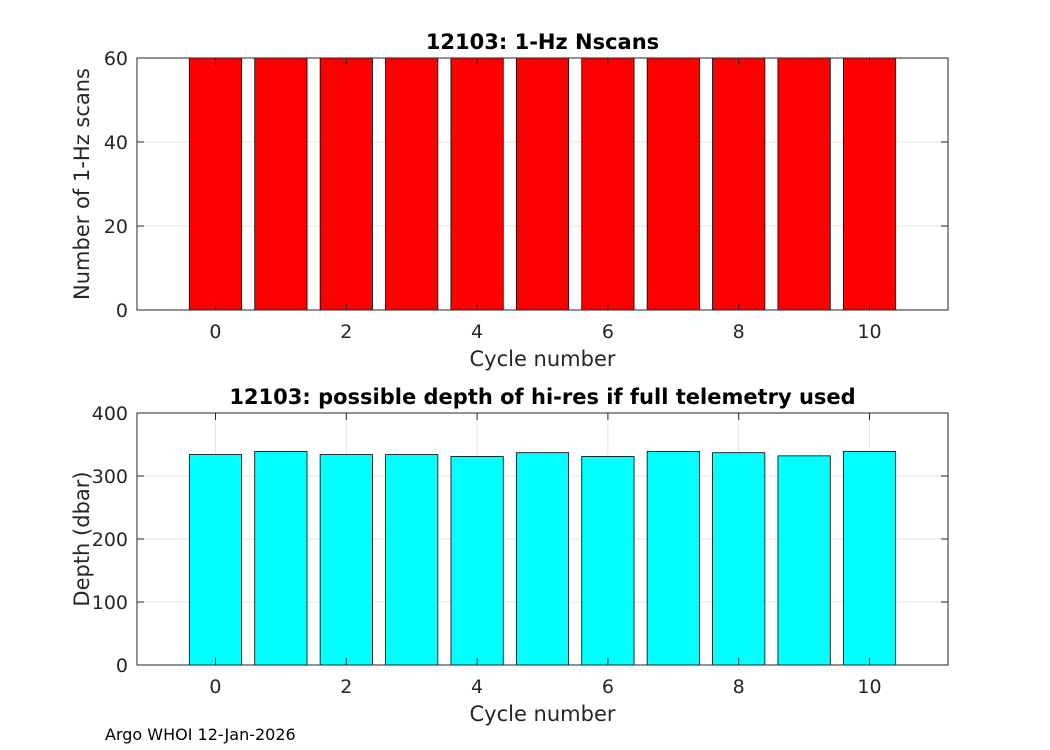 This screenshot has height=750, width=1050. Describe the element at coordinates (82, 184) in the screenshot. I see `y-axis-label: Number of 1-Hz scans` at that location.